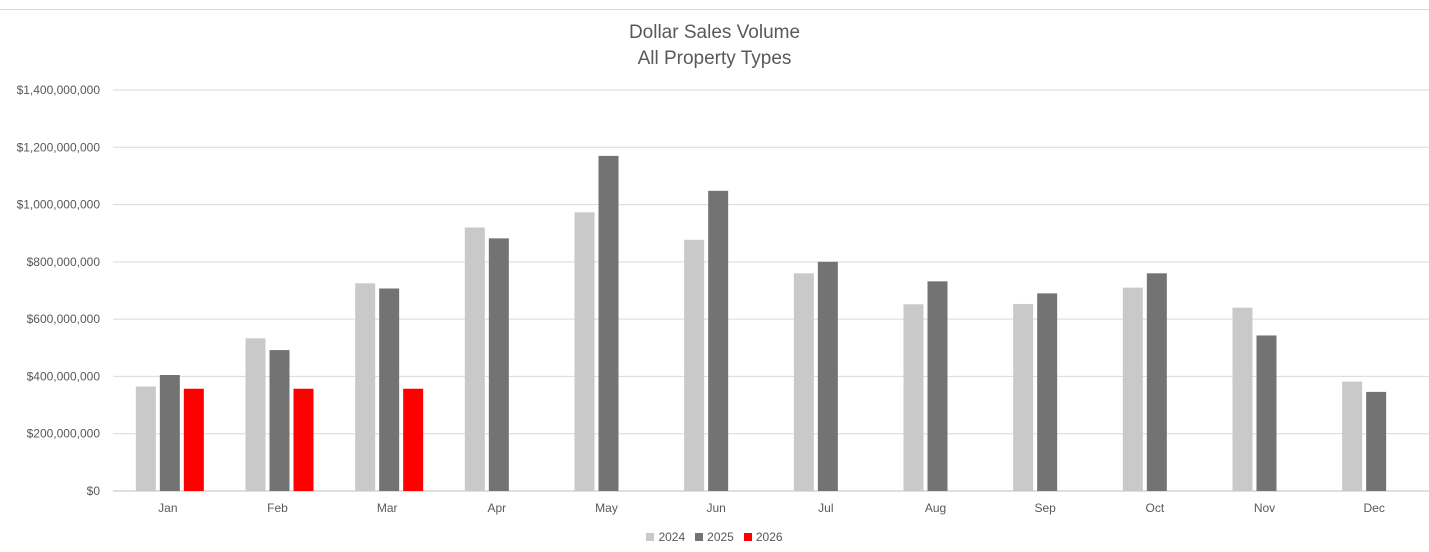 The height and width of the screenshot is (552, 1429). Describe the element at coordinates (1023, 397) in the screenshot. I see `bar-2024-sep` at that location.